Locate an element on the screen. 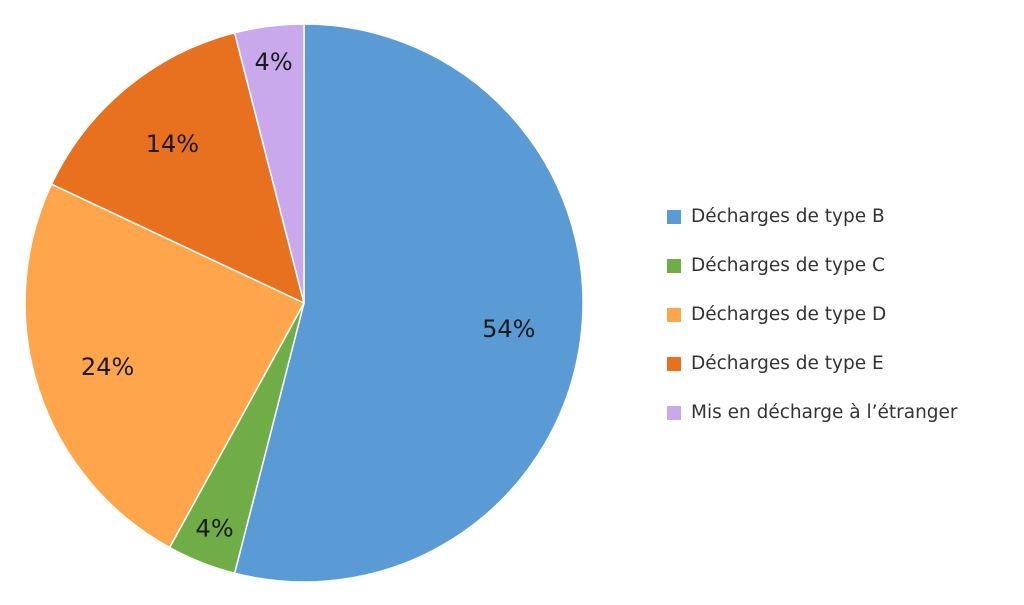 This screenshot has height=605, width=1024. legend-item-mis-en-decharge-a-l-etranger: Mis en décharge à l’étranger is located at coordinates (812, 412).